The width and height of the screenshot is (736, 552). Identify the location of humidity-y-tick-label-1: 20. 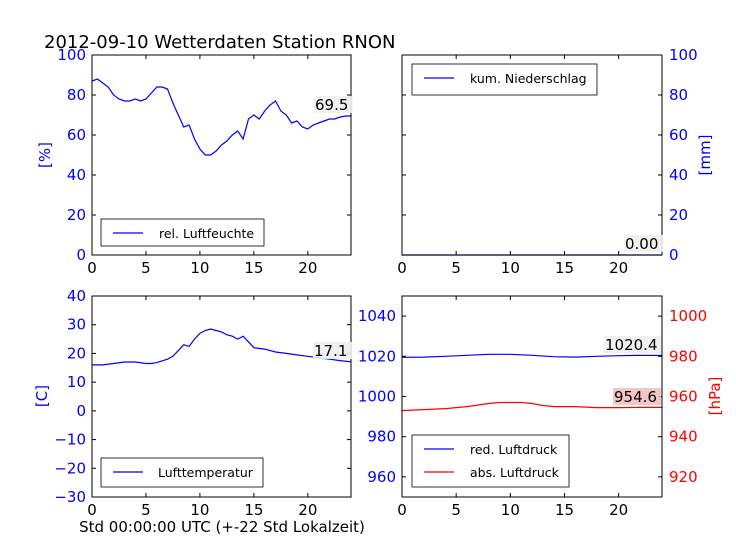
(76, 215).